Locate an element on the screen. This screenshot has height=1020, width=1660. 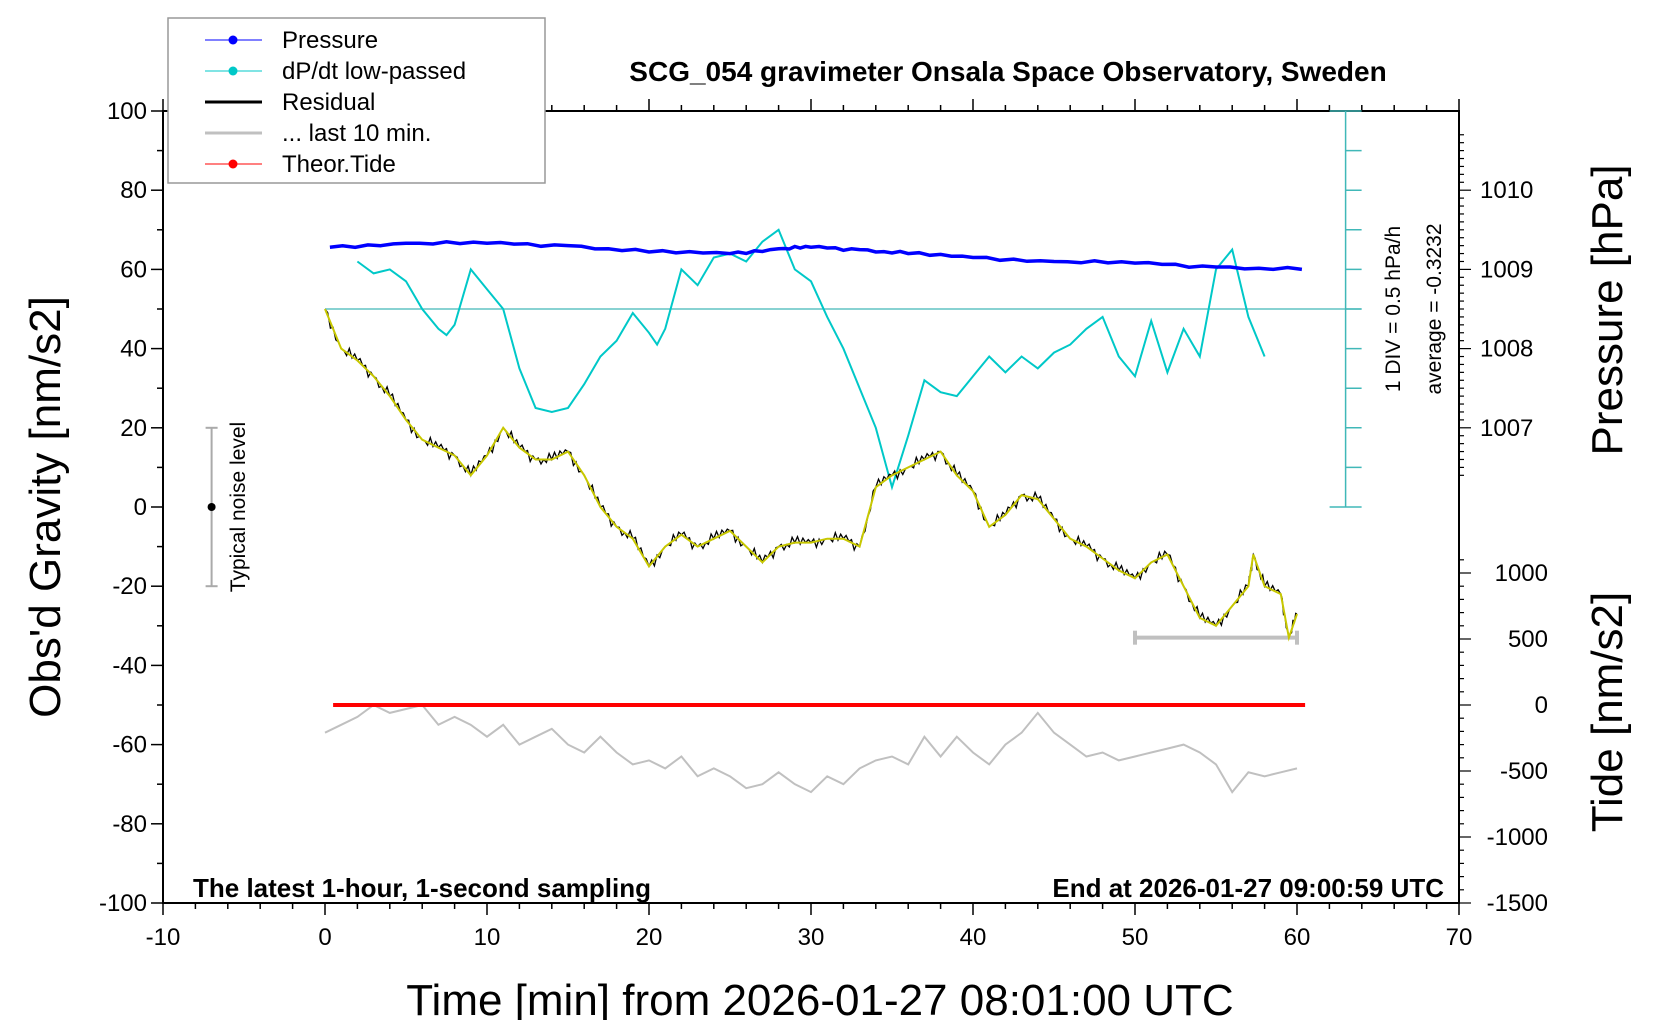
pressure-line is located at coordinates (816, 256).